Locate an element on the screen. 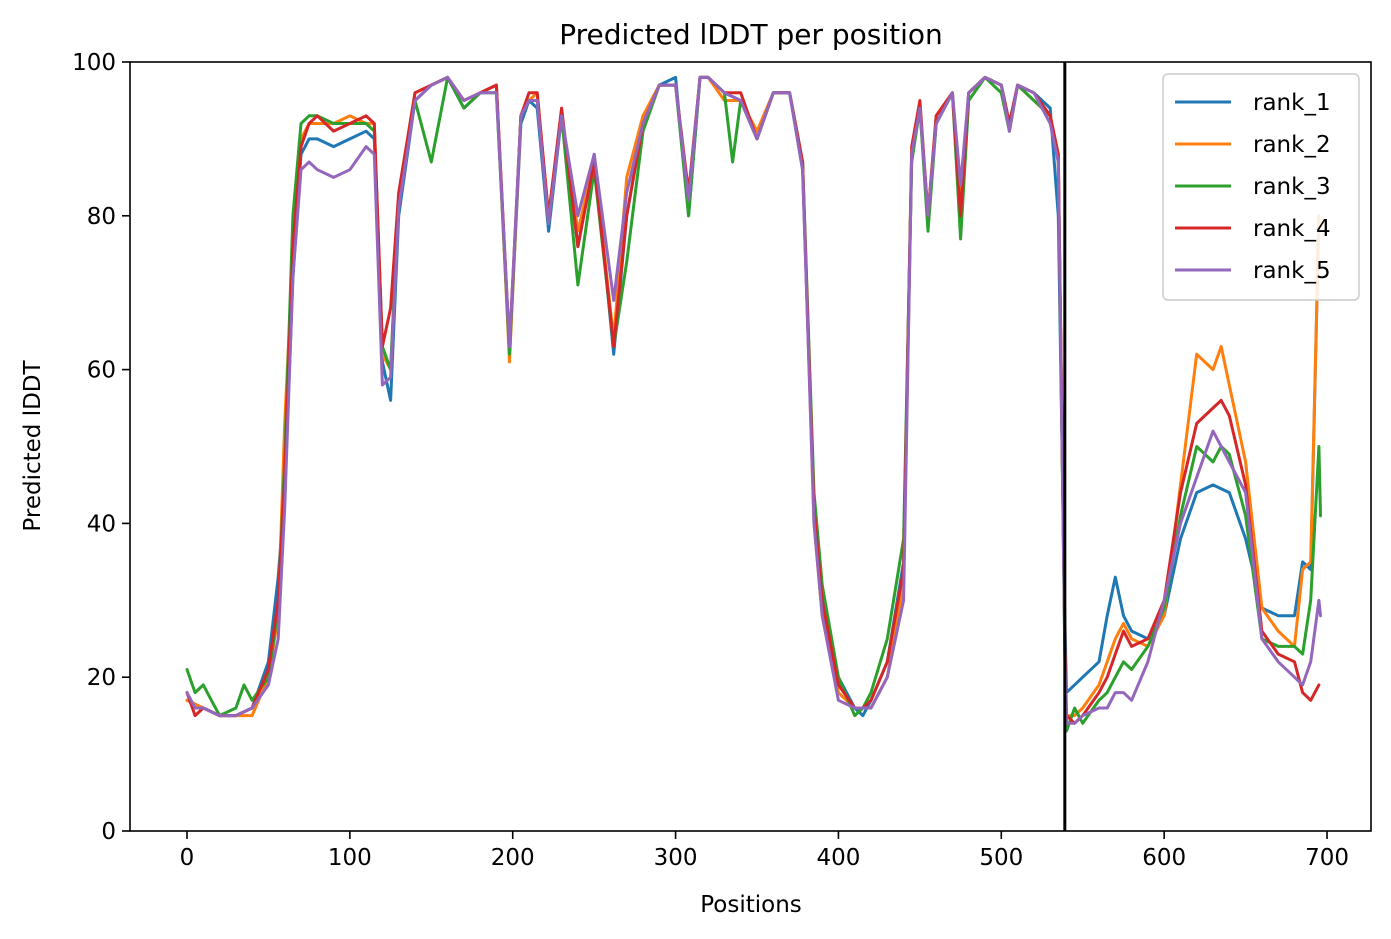 The height and width of the screenshot is (939, 1391). y-axis-label: Predicted lDDT is located at coordinates (33, 445).